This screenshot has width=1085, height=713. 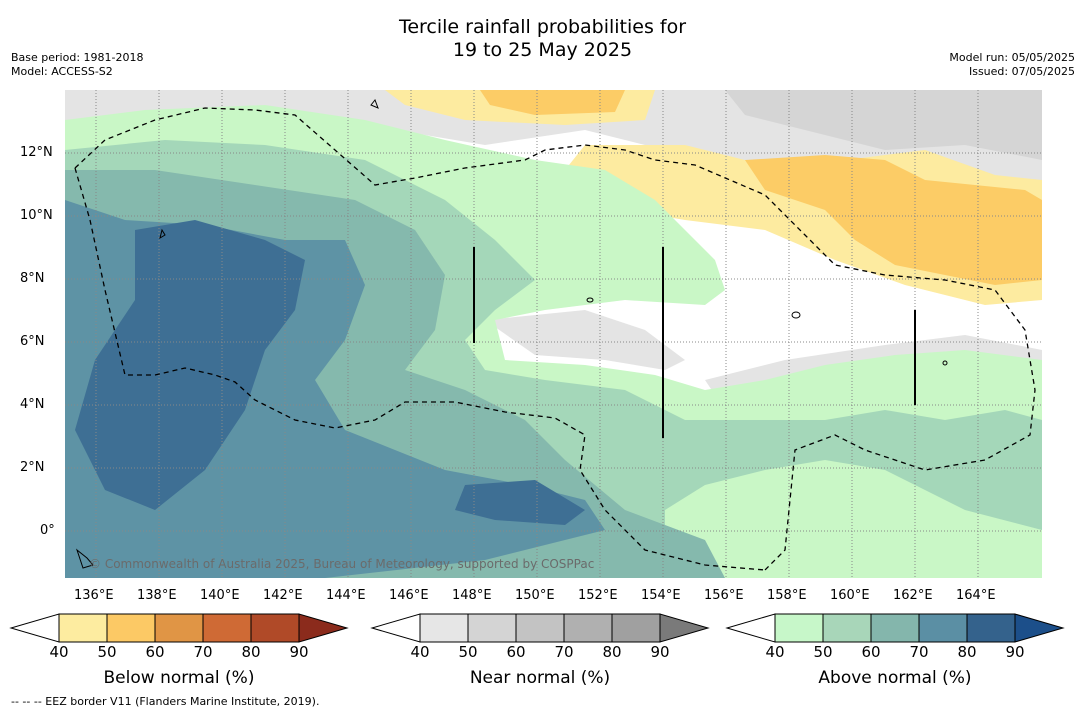 What do you see at coordinates (976, 595) in the screenshot?
I see `longitude-label: 164°E` at bounding box center [976, 595].